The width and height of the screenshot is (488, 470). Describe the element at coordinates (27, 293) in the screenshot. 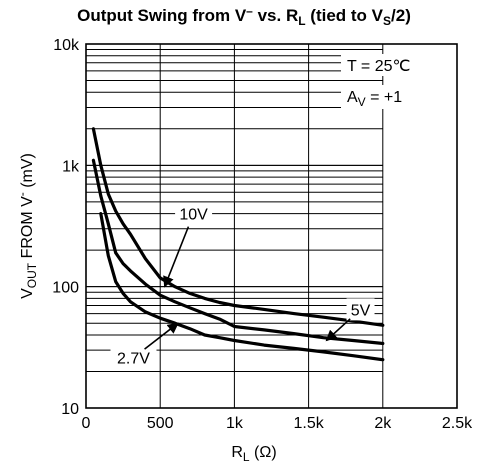

I see `y-axis-label-main: V` at that location.